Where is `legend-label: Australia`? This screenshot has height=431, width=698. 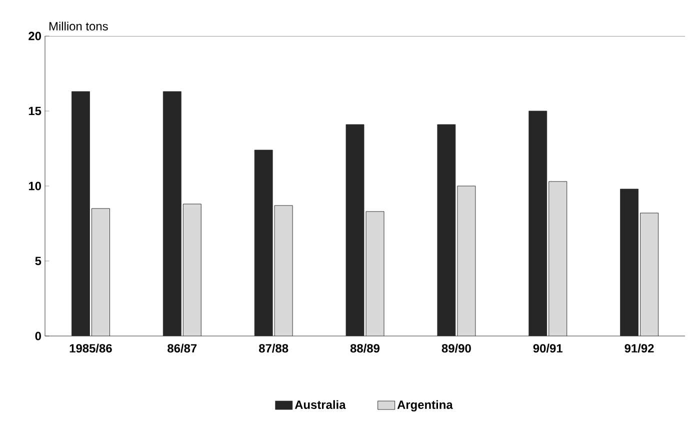
legend-label: Australia is located at coordinates (320, 404).